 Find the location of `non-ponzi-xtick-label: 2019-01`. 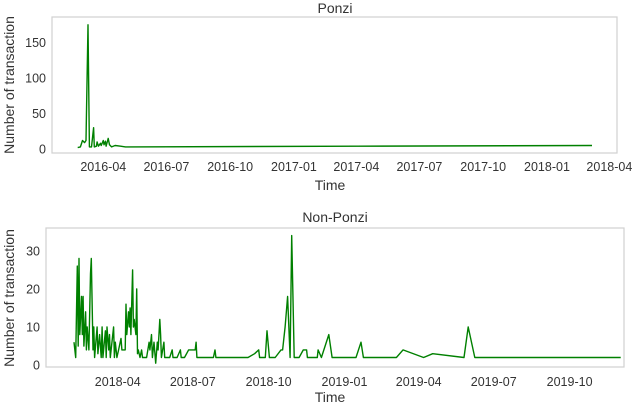

non-ponzi-xtick-label: 2019-01 is located at coordinates (345, 382).